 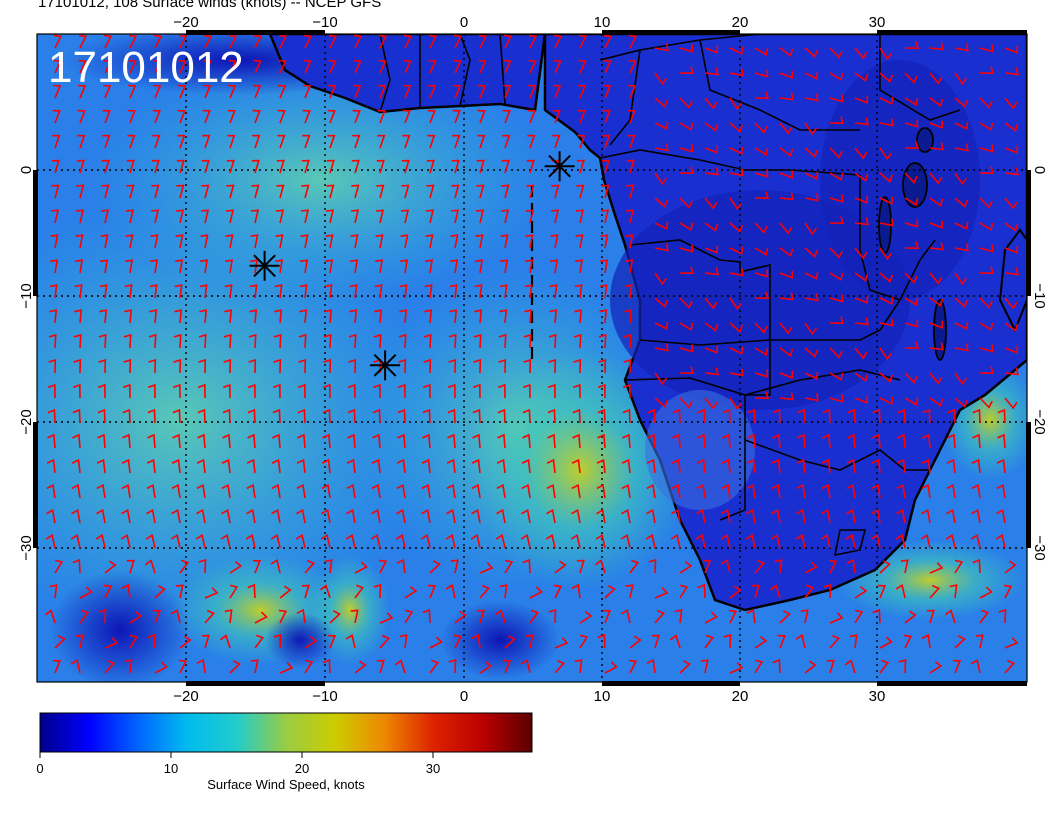 I want to click on ocean-swirl, so click(x=320, y=180).